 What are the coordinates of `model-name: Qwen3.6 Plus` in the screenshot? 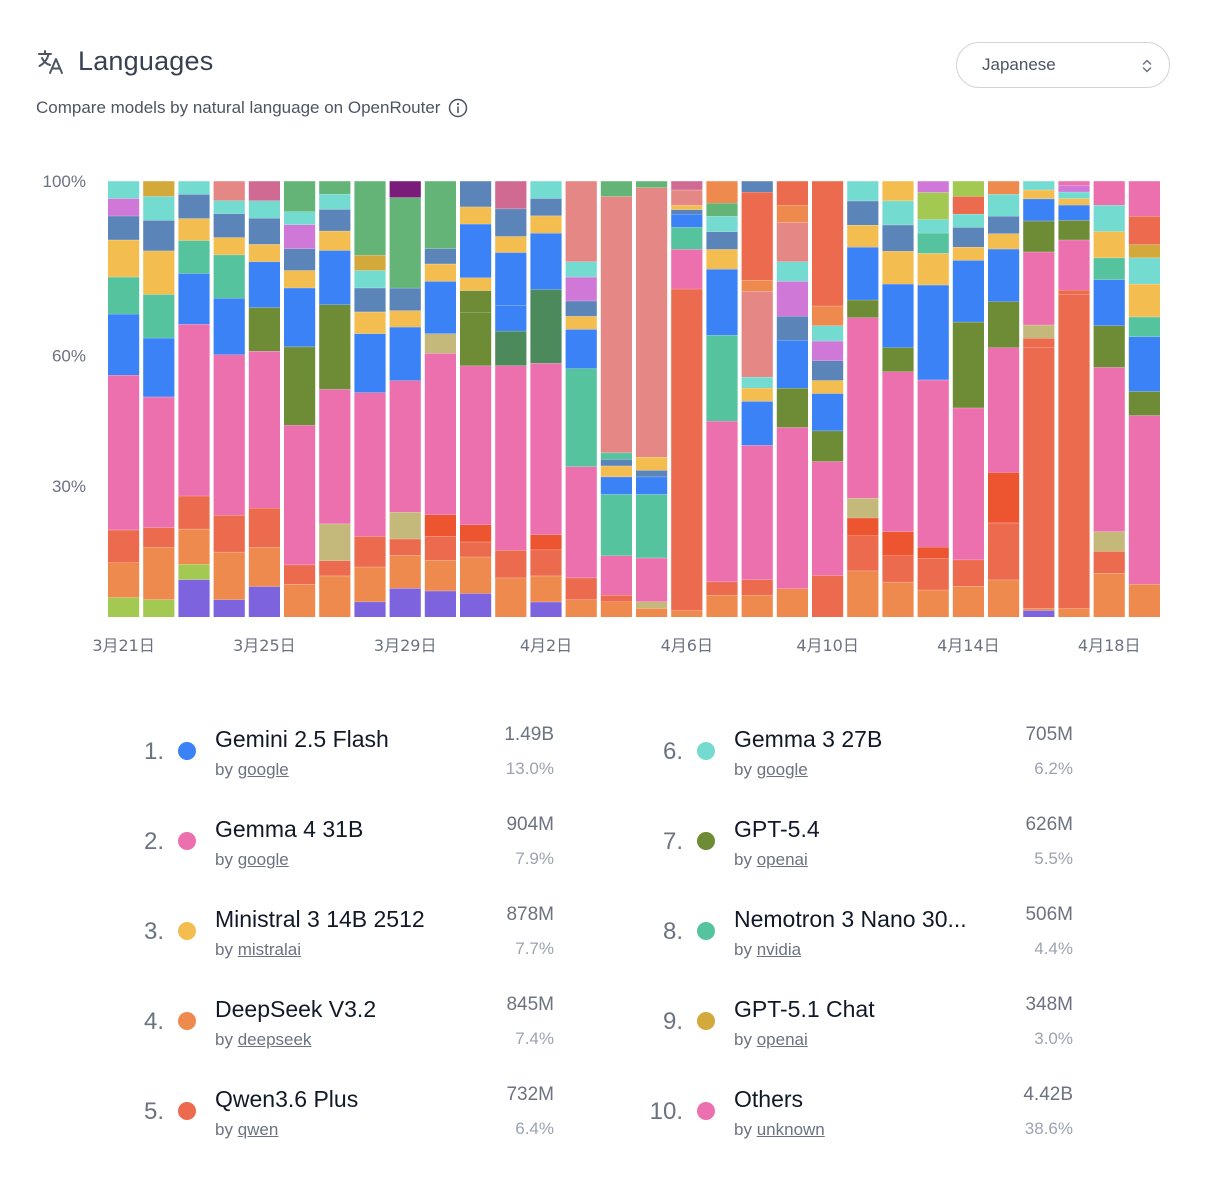 It's located at (287, 1099).